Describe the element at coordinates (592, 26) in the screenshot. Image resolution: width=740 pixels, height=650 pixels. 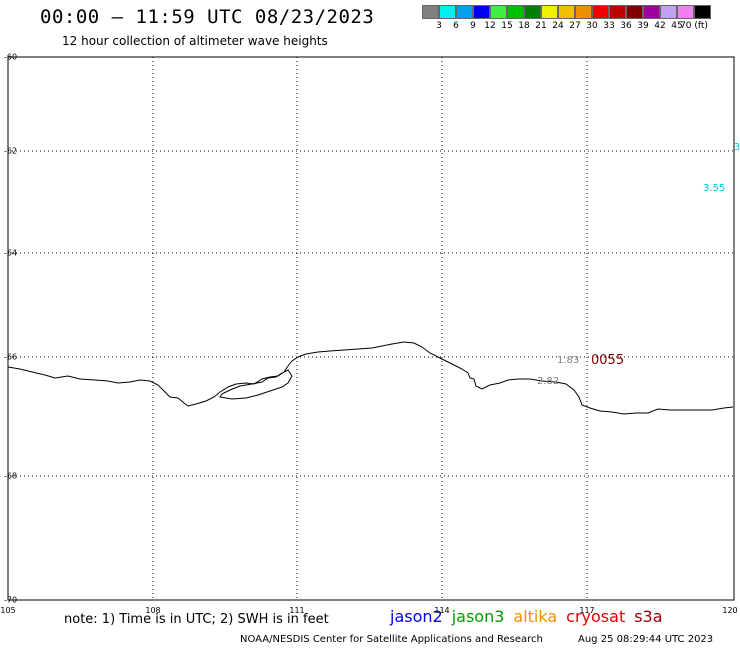
I see `color-scale-label: 30` at that location.